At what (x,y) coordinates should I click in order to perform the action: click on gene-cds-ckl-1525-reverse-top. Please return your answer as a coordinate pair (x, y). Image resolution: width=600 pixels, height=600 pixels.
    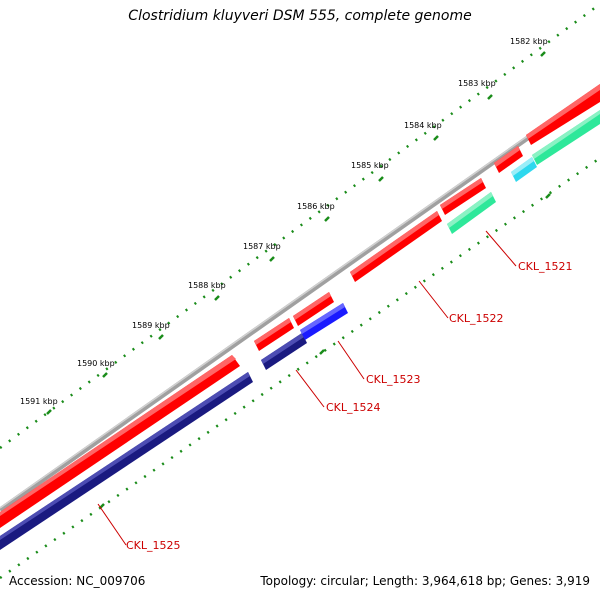
    Looking at the image, I should click on (125, 456).